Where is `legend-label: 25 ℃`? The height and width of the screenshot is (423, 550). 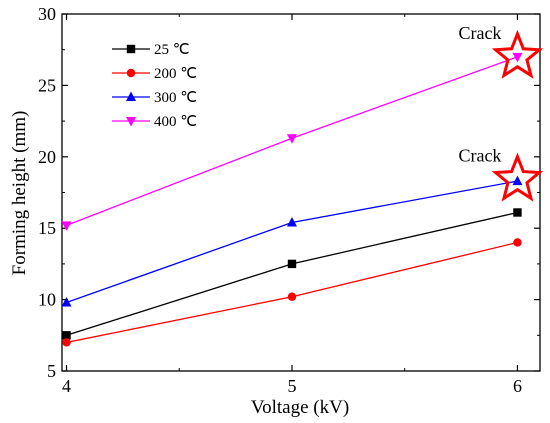 legend-label: 25 ℃ is located at coordinates (172, 50).